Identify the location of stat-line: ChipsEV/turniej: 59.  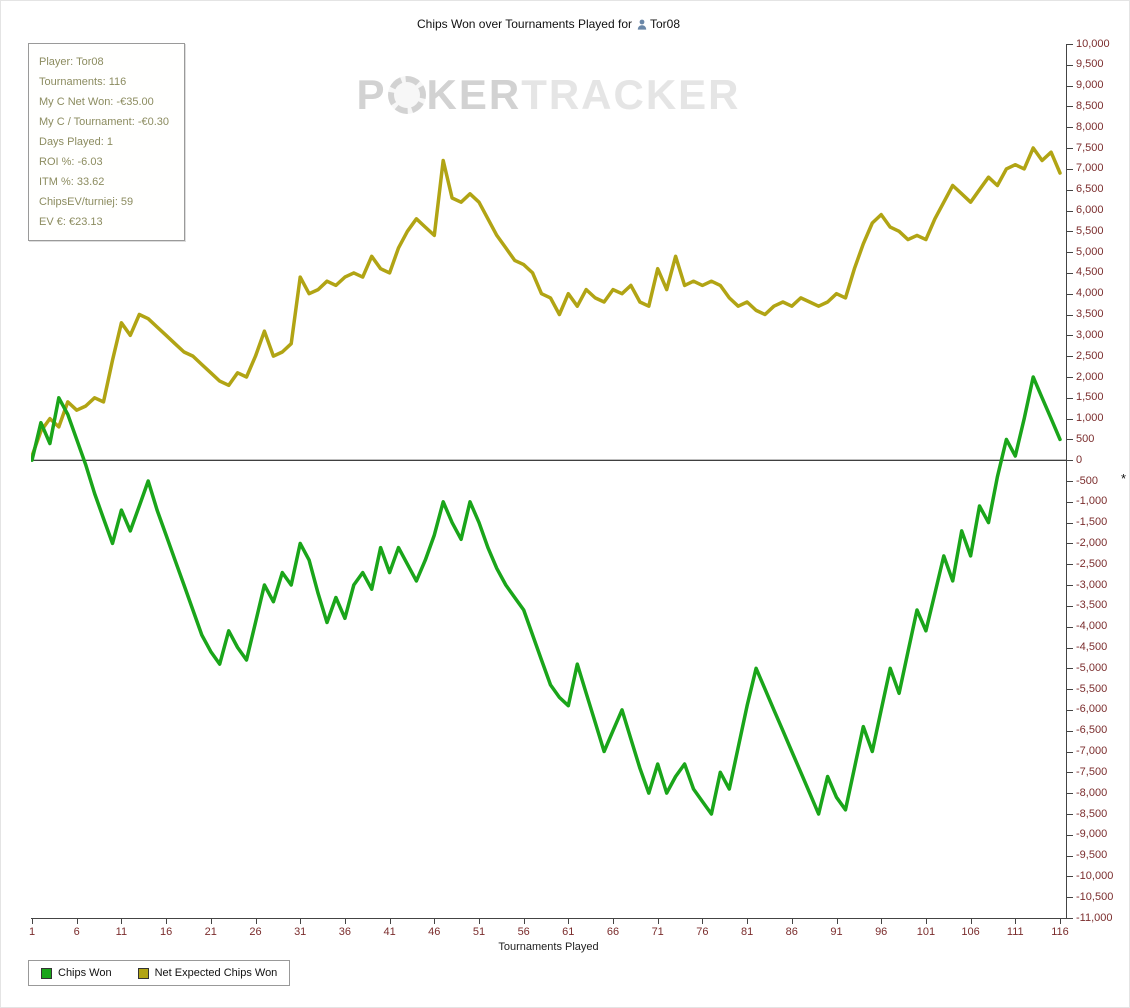
(86, 202).